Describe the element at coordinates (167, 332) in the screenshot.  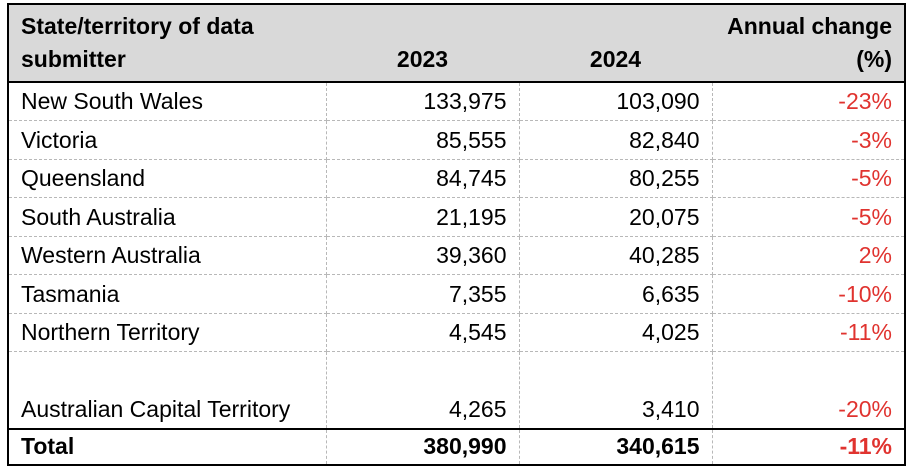
I see `cell-state: Northern Territory` at that location.